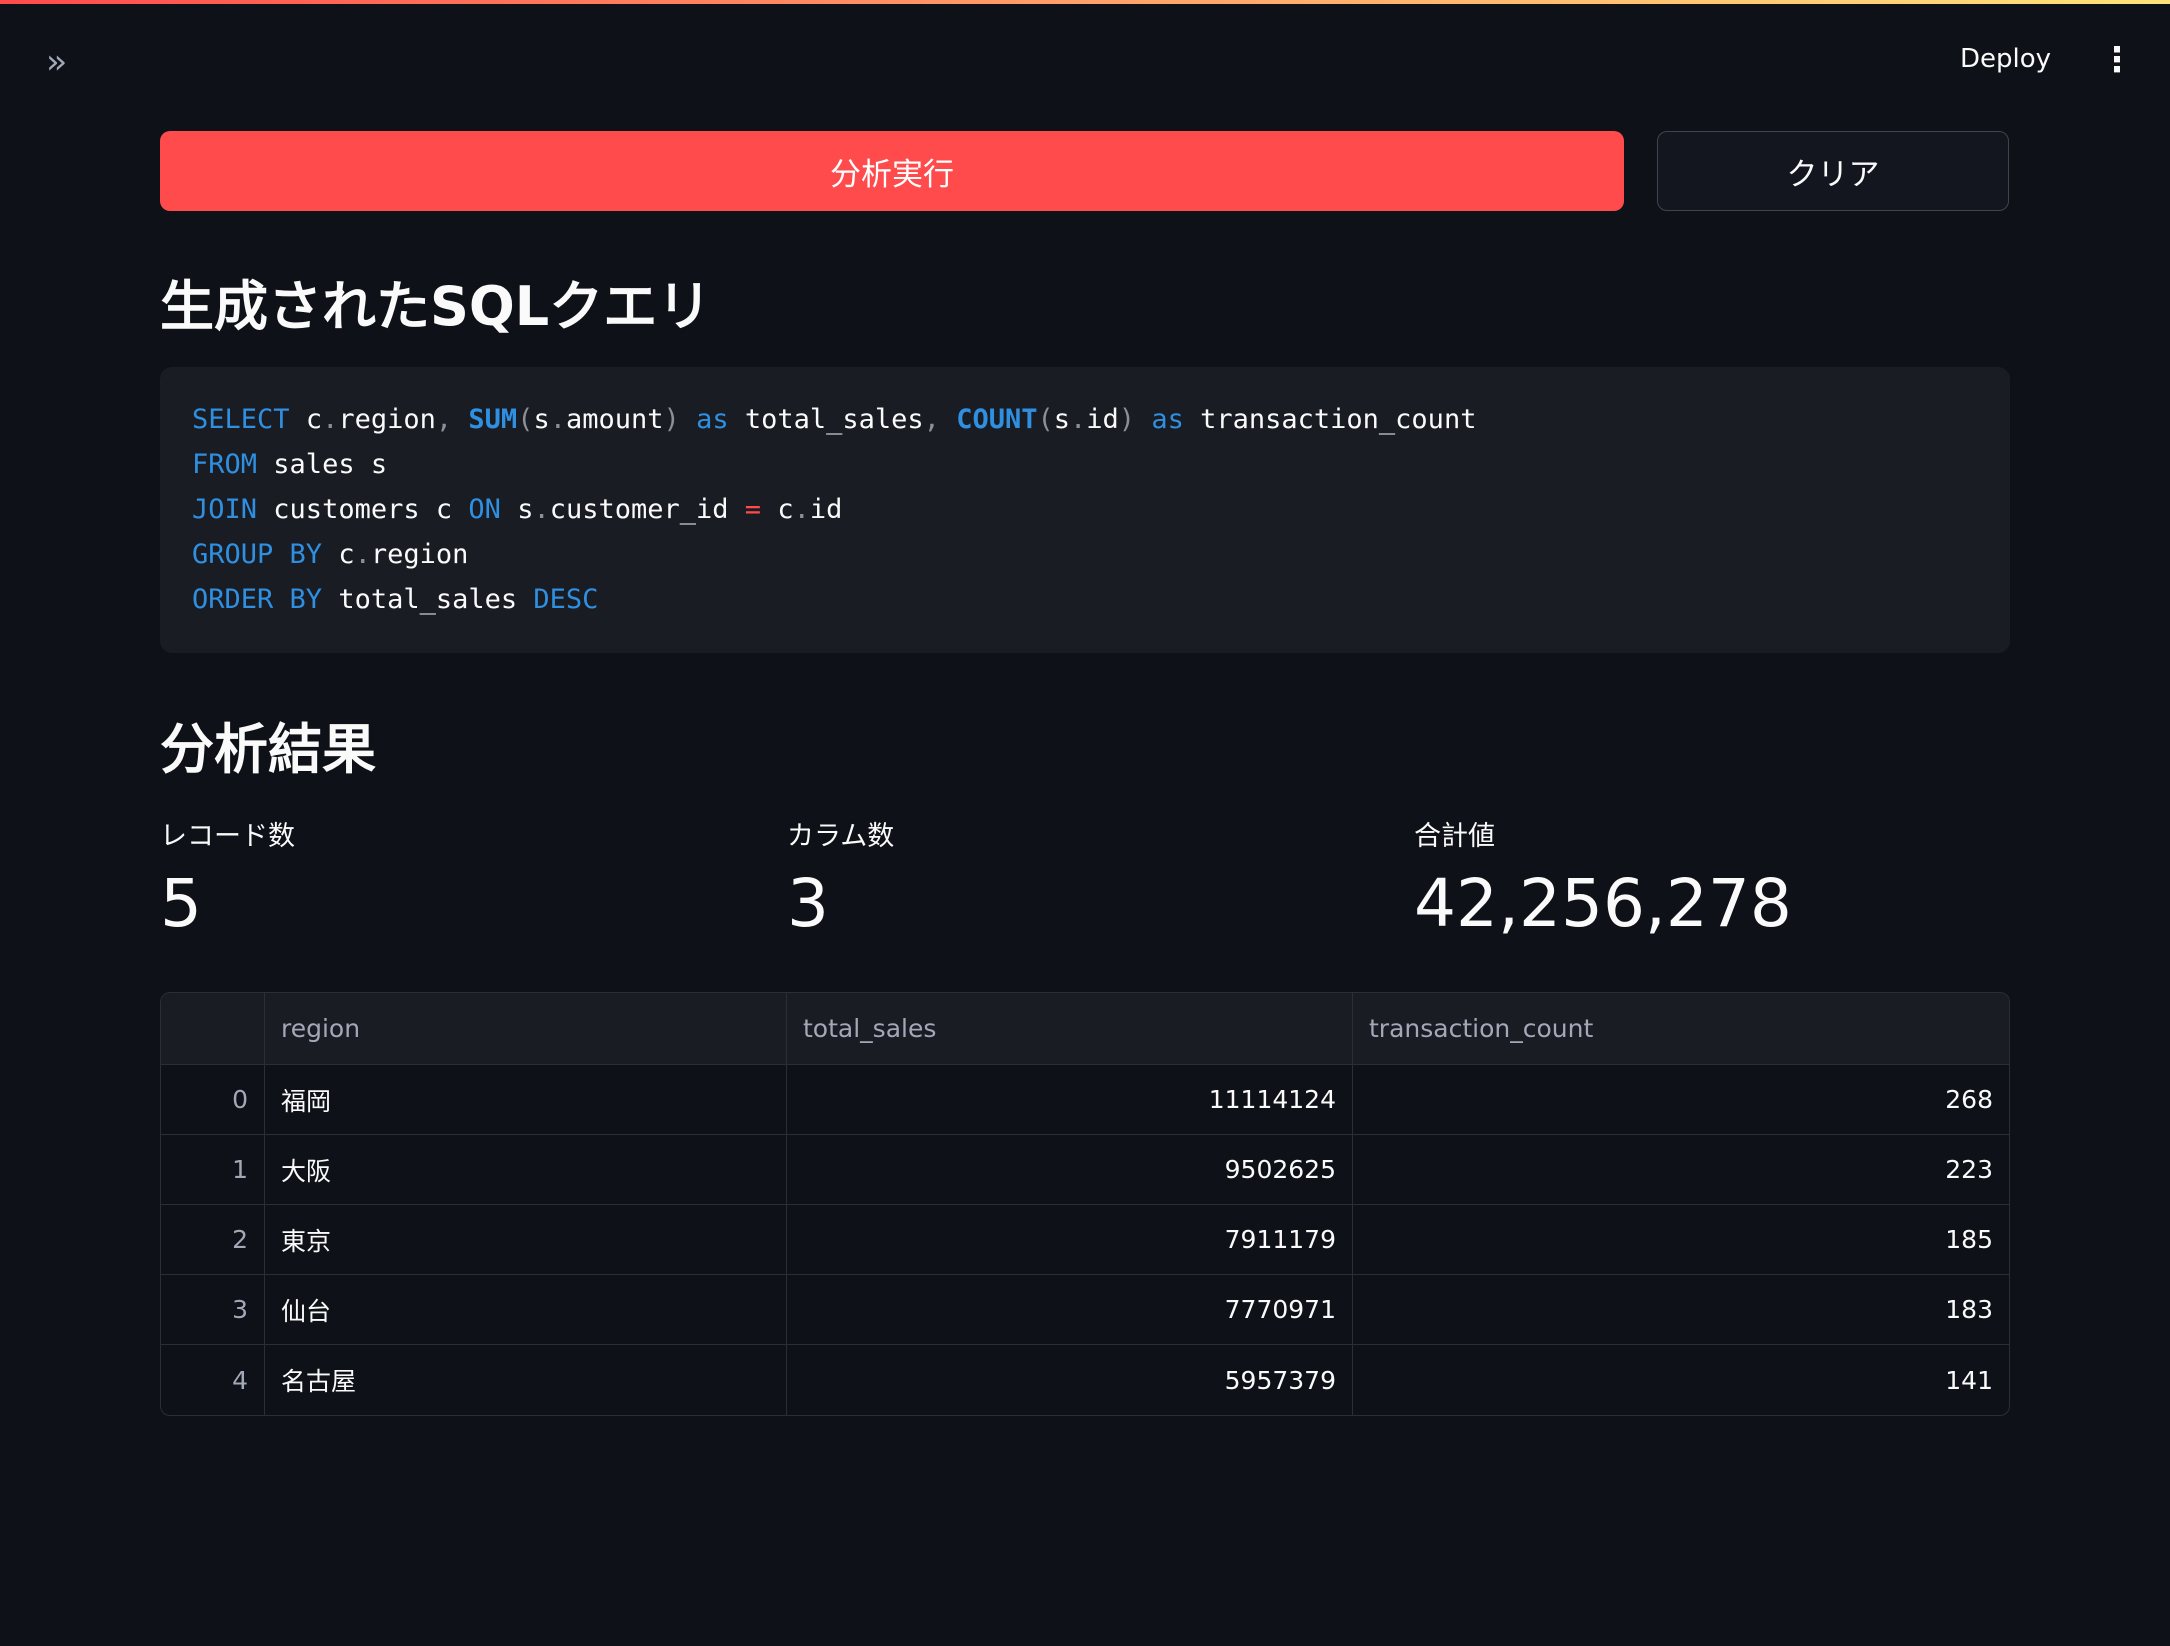  Describe the element at coordinates (227, 878) in the screenshot. I see `metric-record-count: レコード数 5` at that location.